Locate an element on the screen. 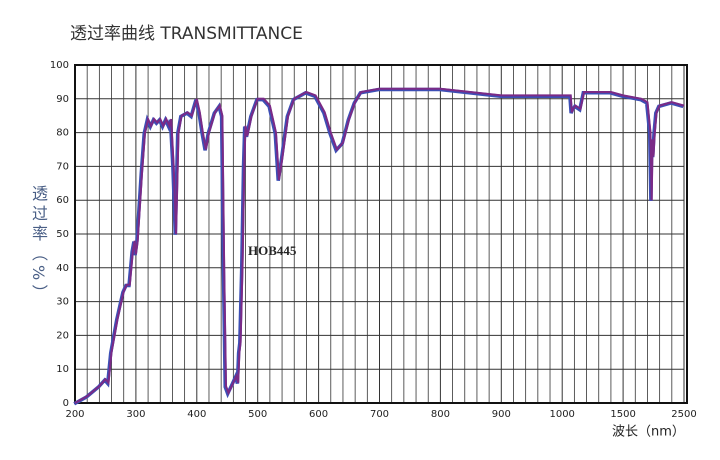 The width and height of the screenshot is (720, 460). x-axis-label: 波长（nm） is located at coordinates (648, 432).